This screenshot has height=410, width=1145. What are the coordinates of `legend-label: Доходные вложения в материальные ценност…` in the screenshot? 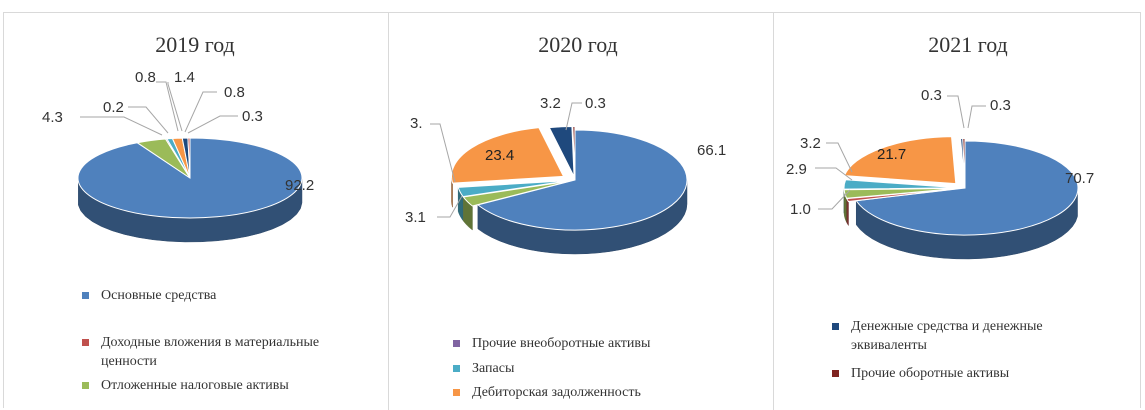 It's located at (210, 352).